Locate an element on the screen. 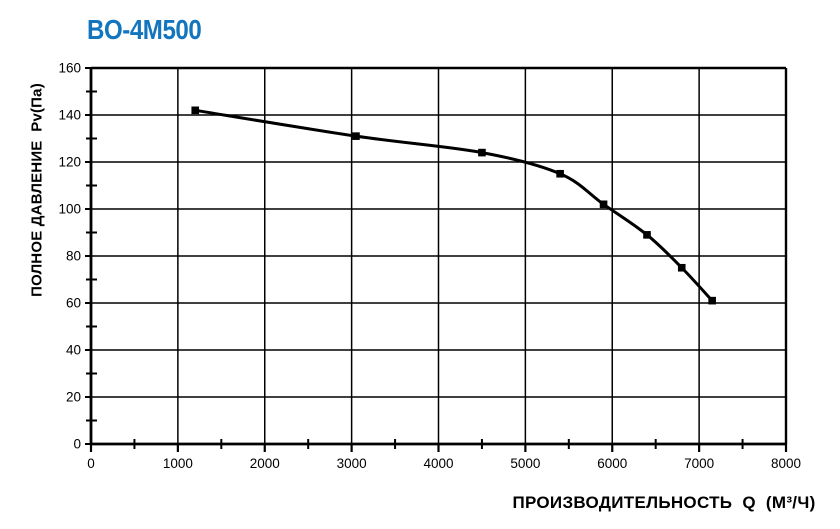  y-tick-label: 60 is located at coordinates (73, 303).